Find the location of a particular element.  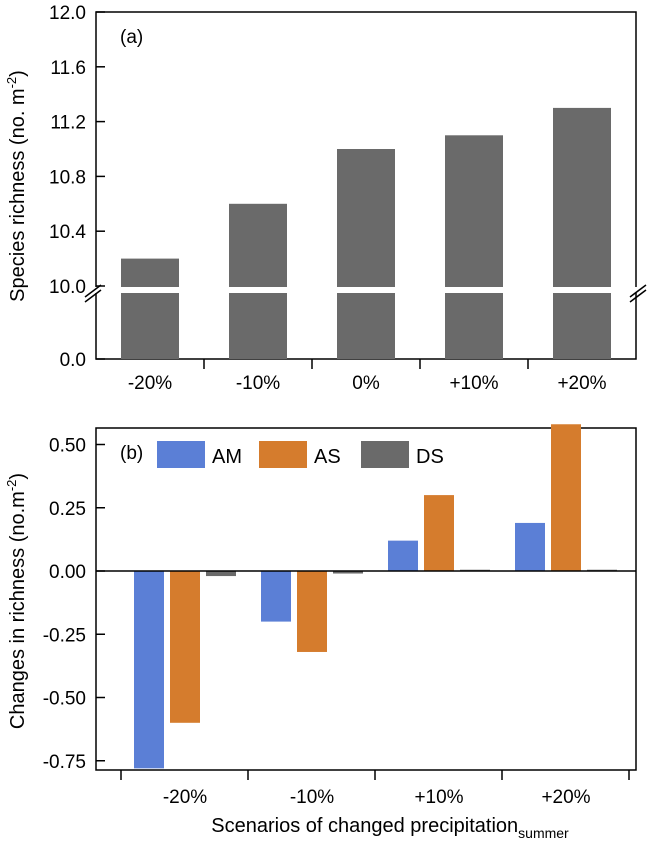

panel-a-y-tick-label: 10.0 is located at coordinates (67, 287).